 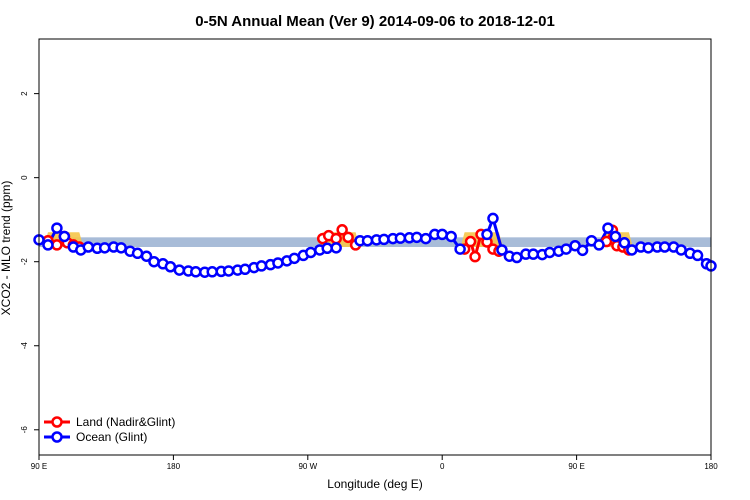 I want to click on legend: Land (Nadir&Glint) Ocean (Glint), so click(x=109, y=429).